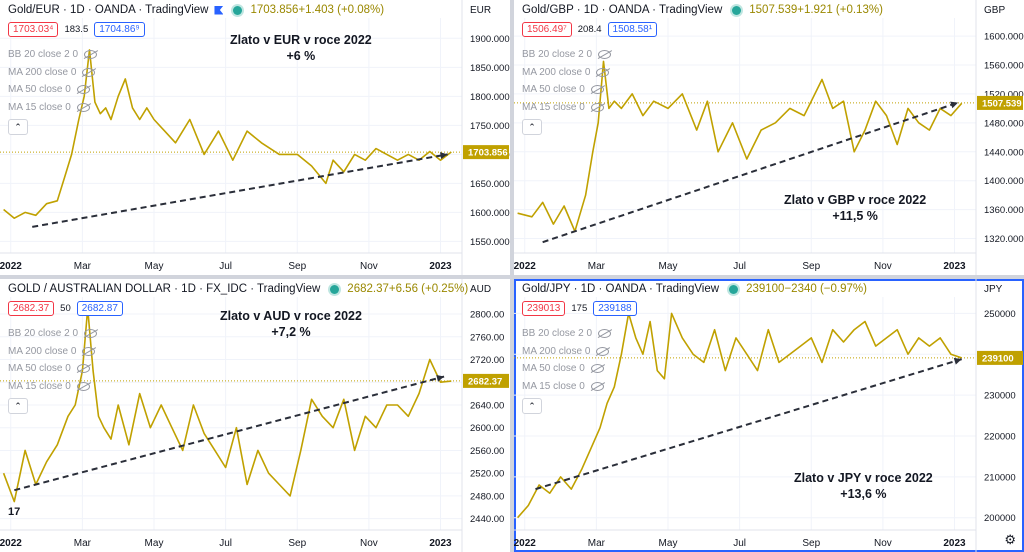 The height and width of the screenshot is (552, 1024). What do you see at coordinates (622, 10) in the screenshot?
I see `symbol-title: Gold/GBP · 1D · OANDA · TradingView` at bounding box center [622, 10].